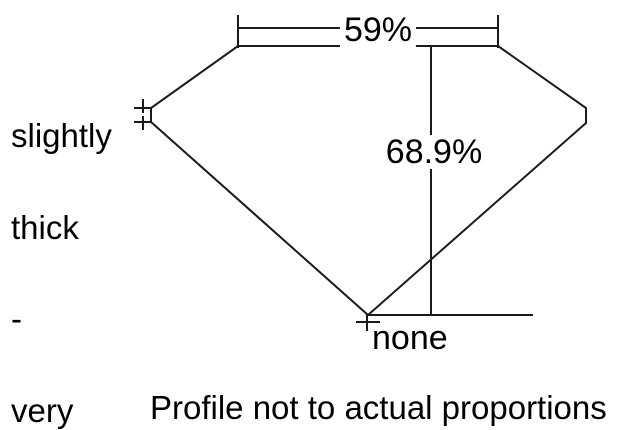 The width and height of the screenshot is (640, 430). What do you see at coordinates (378, 30) in the screenshot?
I see `table-width-value: 59%` at bounding box center [378, 30].